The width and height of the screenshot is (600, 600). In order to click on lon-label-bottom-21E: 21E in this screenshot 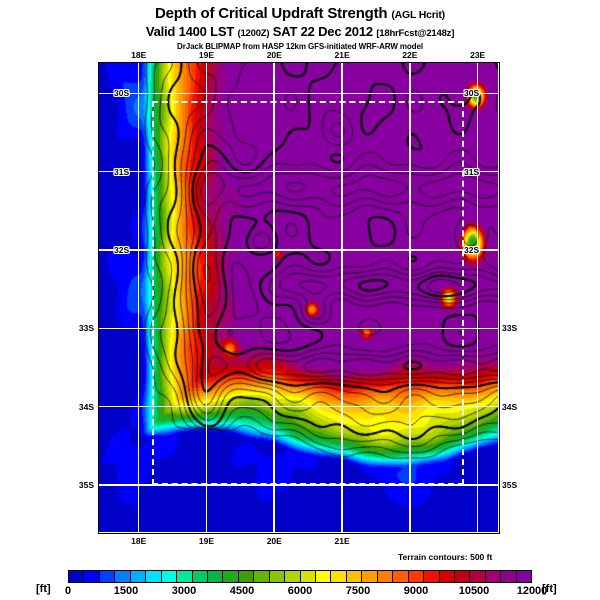, I will do `click(342, 541)`.